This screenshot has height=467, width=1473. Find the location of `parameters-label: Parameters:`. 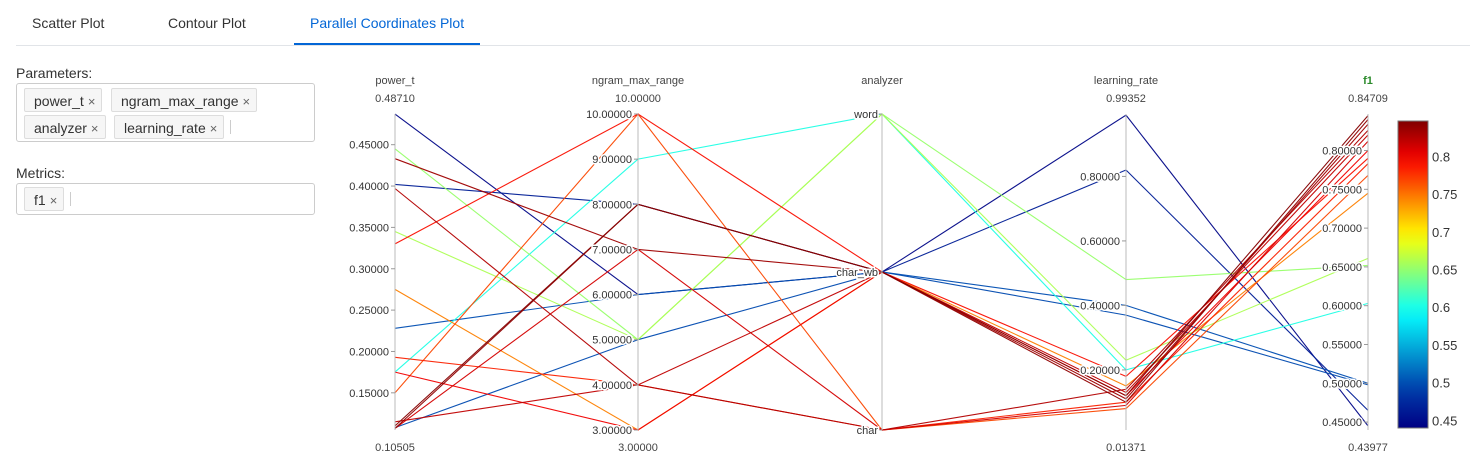

parameters-label: Parameters: is located at coordinates (54, 73).